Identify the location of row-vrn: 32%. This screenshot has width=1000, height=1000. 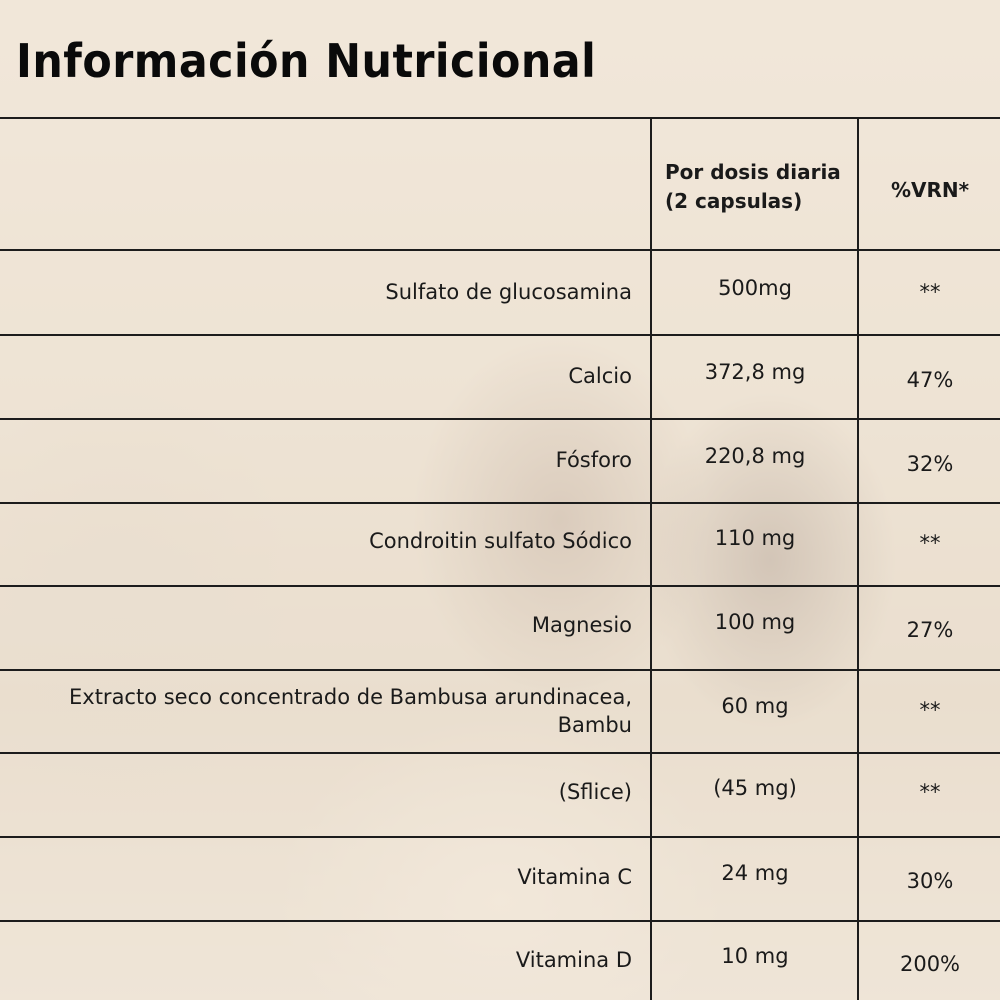
(930, 463).